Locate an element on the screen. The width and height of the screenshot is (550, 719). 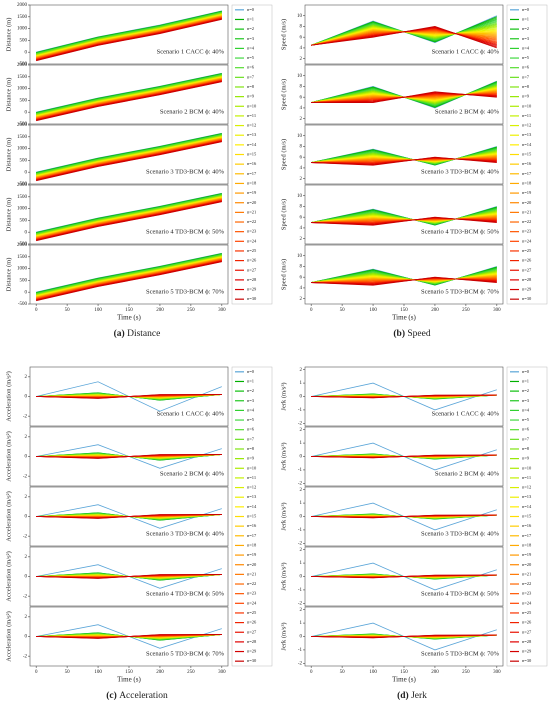
x-tick-label: 250 is located at coordinates (191, 310).